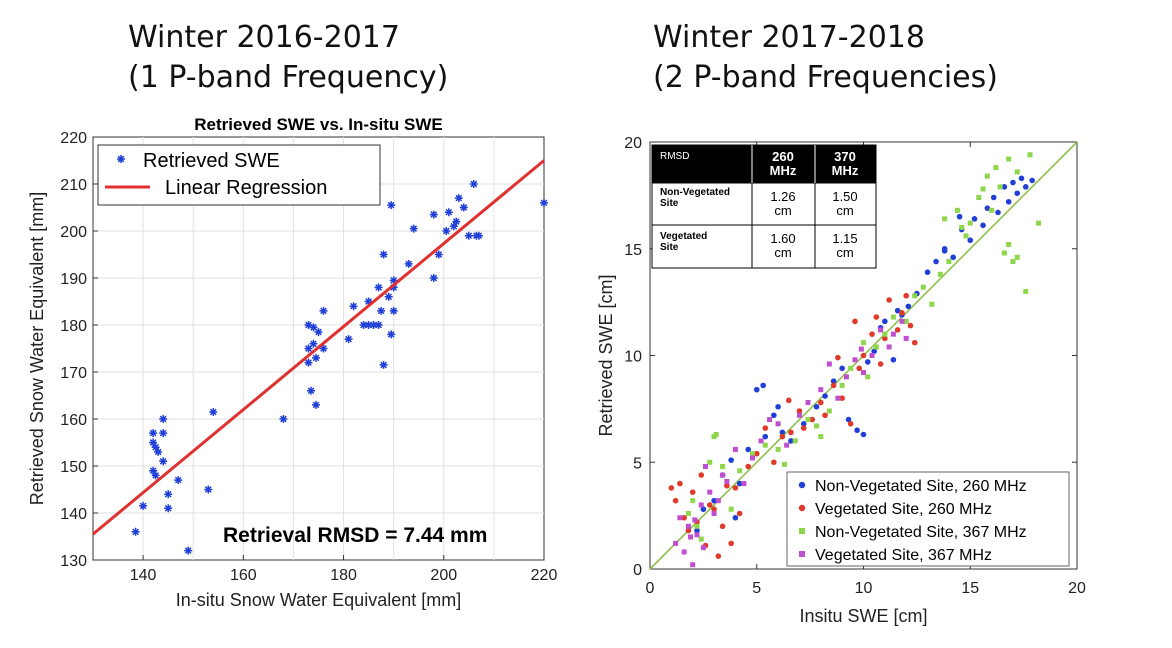 The image size is (1172, 648). Describe the element at coordinates (73, 467) in the screenshot. I see `y-tick-label: 150` at that location.